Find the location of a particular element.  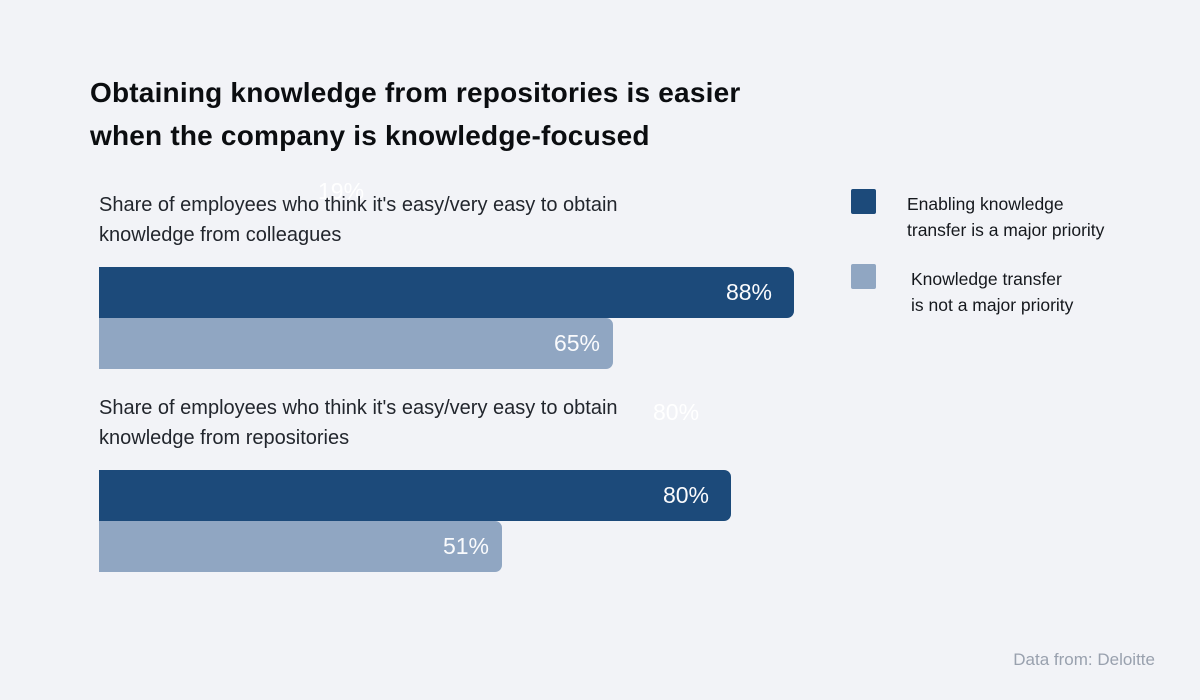

bar-group-colleagues: 88% 65% is located at coordinates (446, 318).